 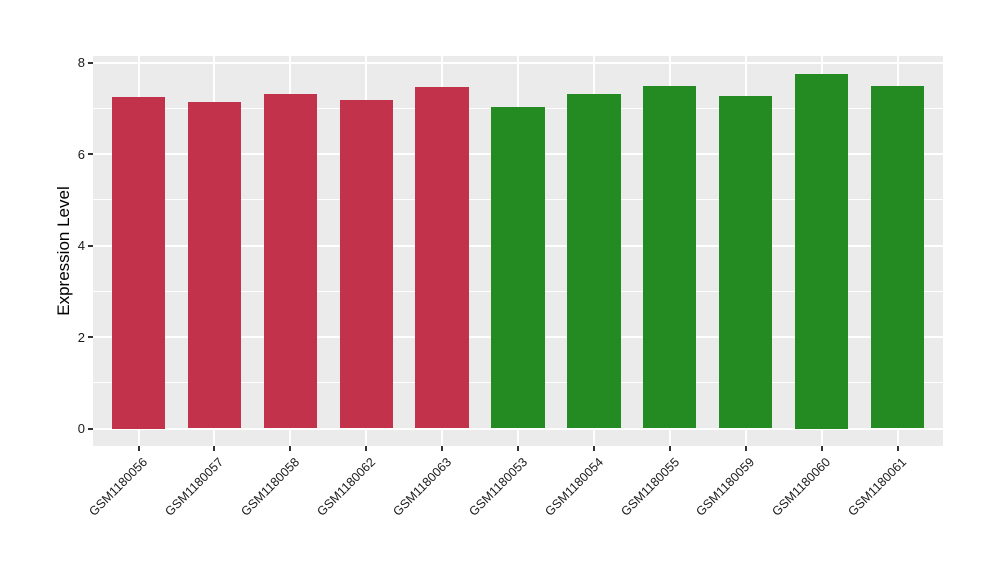 What do you see at coordinates (422, 487) in the screenshot?
I see `x-tick-label: GSM1180063` at bounding box center [422, 487].